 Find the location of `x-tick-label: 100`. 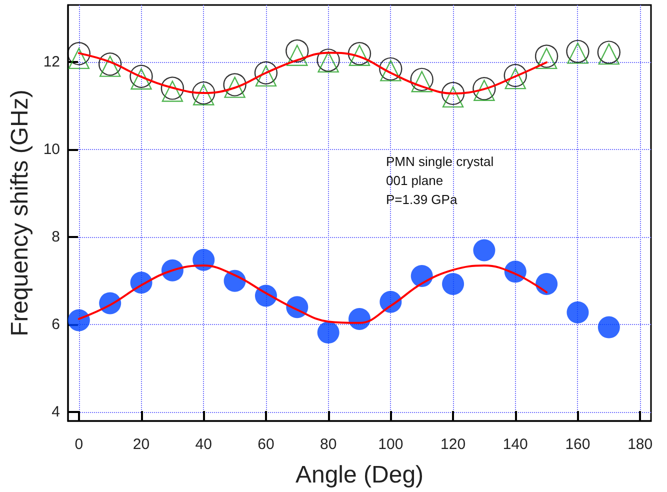

x-tick-label: 100 is located at coordinates (391, 444).